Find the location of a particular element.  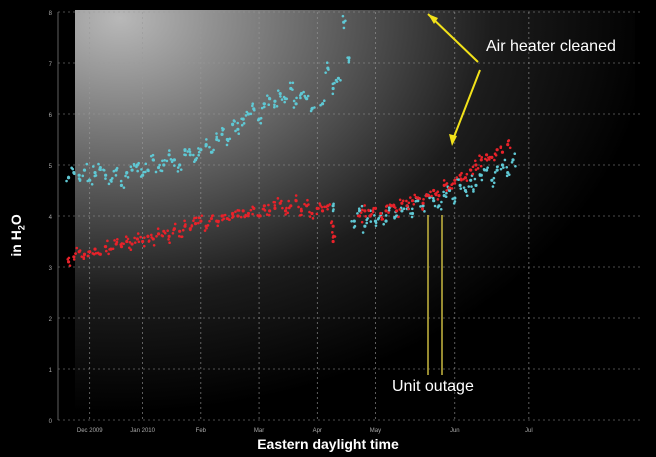

annotation-lines is located at coordinates (454, 194).